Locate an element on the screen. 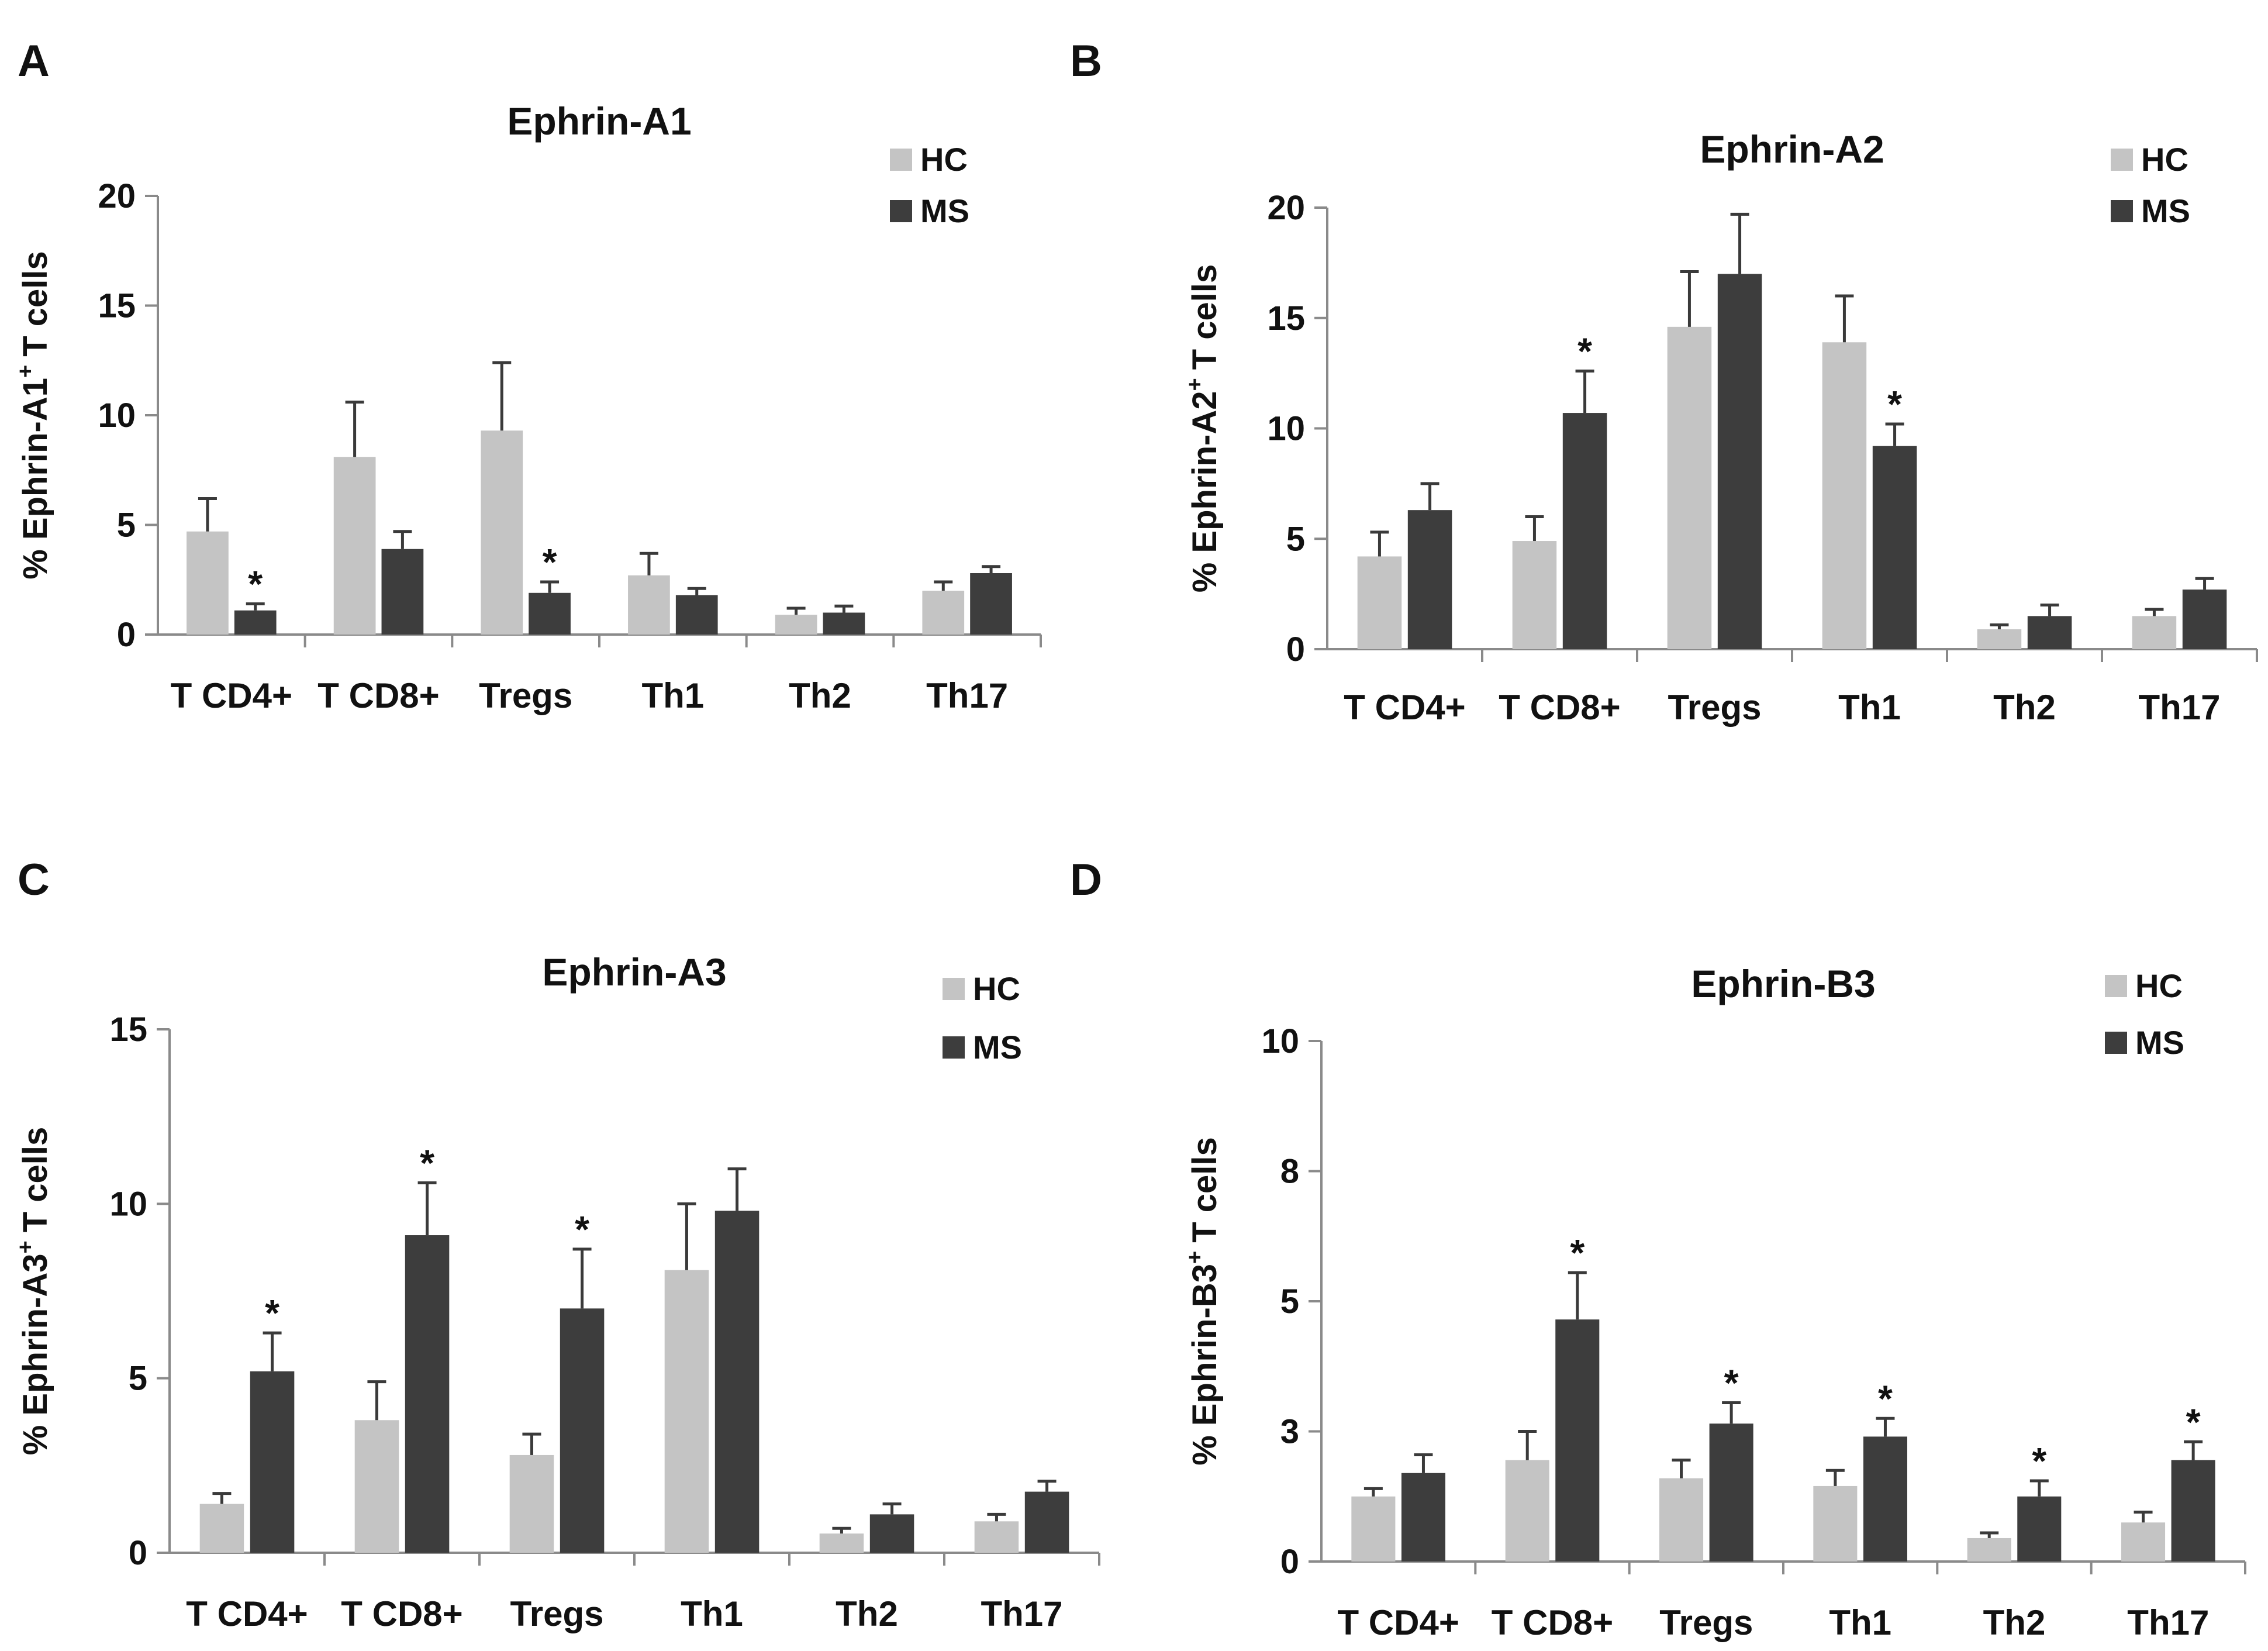 This screenshot has width=2268, height=1651. chart-title: Ephrin-A1 is located at coordinates (599, 121).